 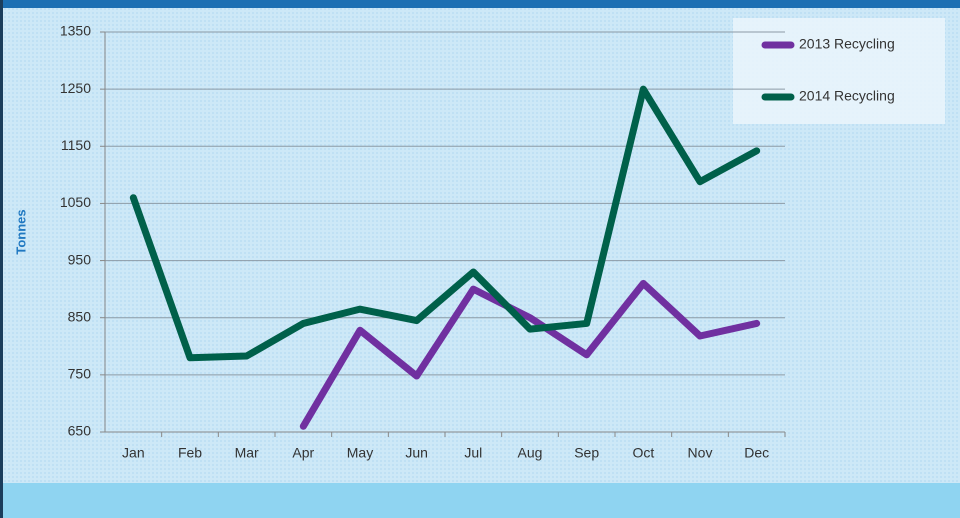 I want to click on x-tick-label: Aug, so click(x=530, y=453).